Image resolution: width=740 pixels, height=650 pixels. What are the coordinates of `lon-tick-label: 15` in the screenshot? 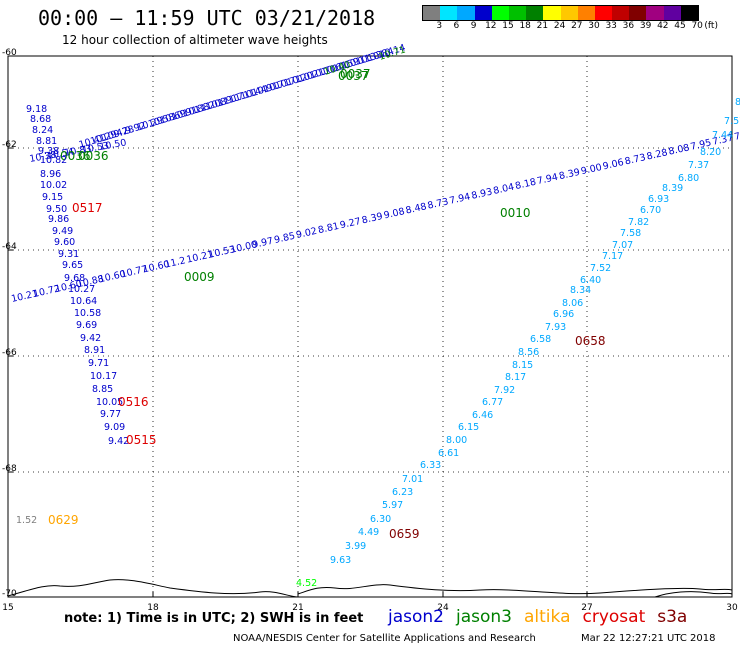 It's located at (7, 608).